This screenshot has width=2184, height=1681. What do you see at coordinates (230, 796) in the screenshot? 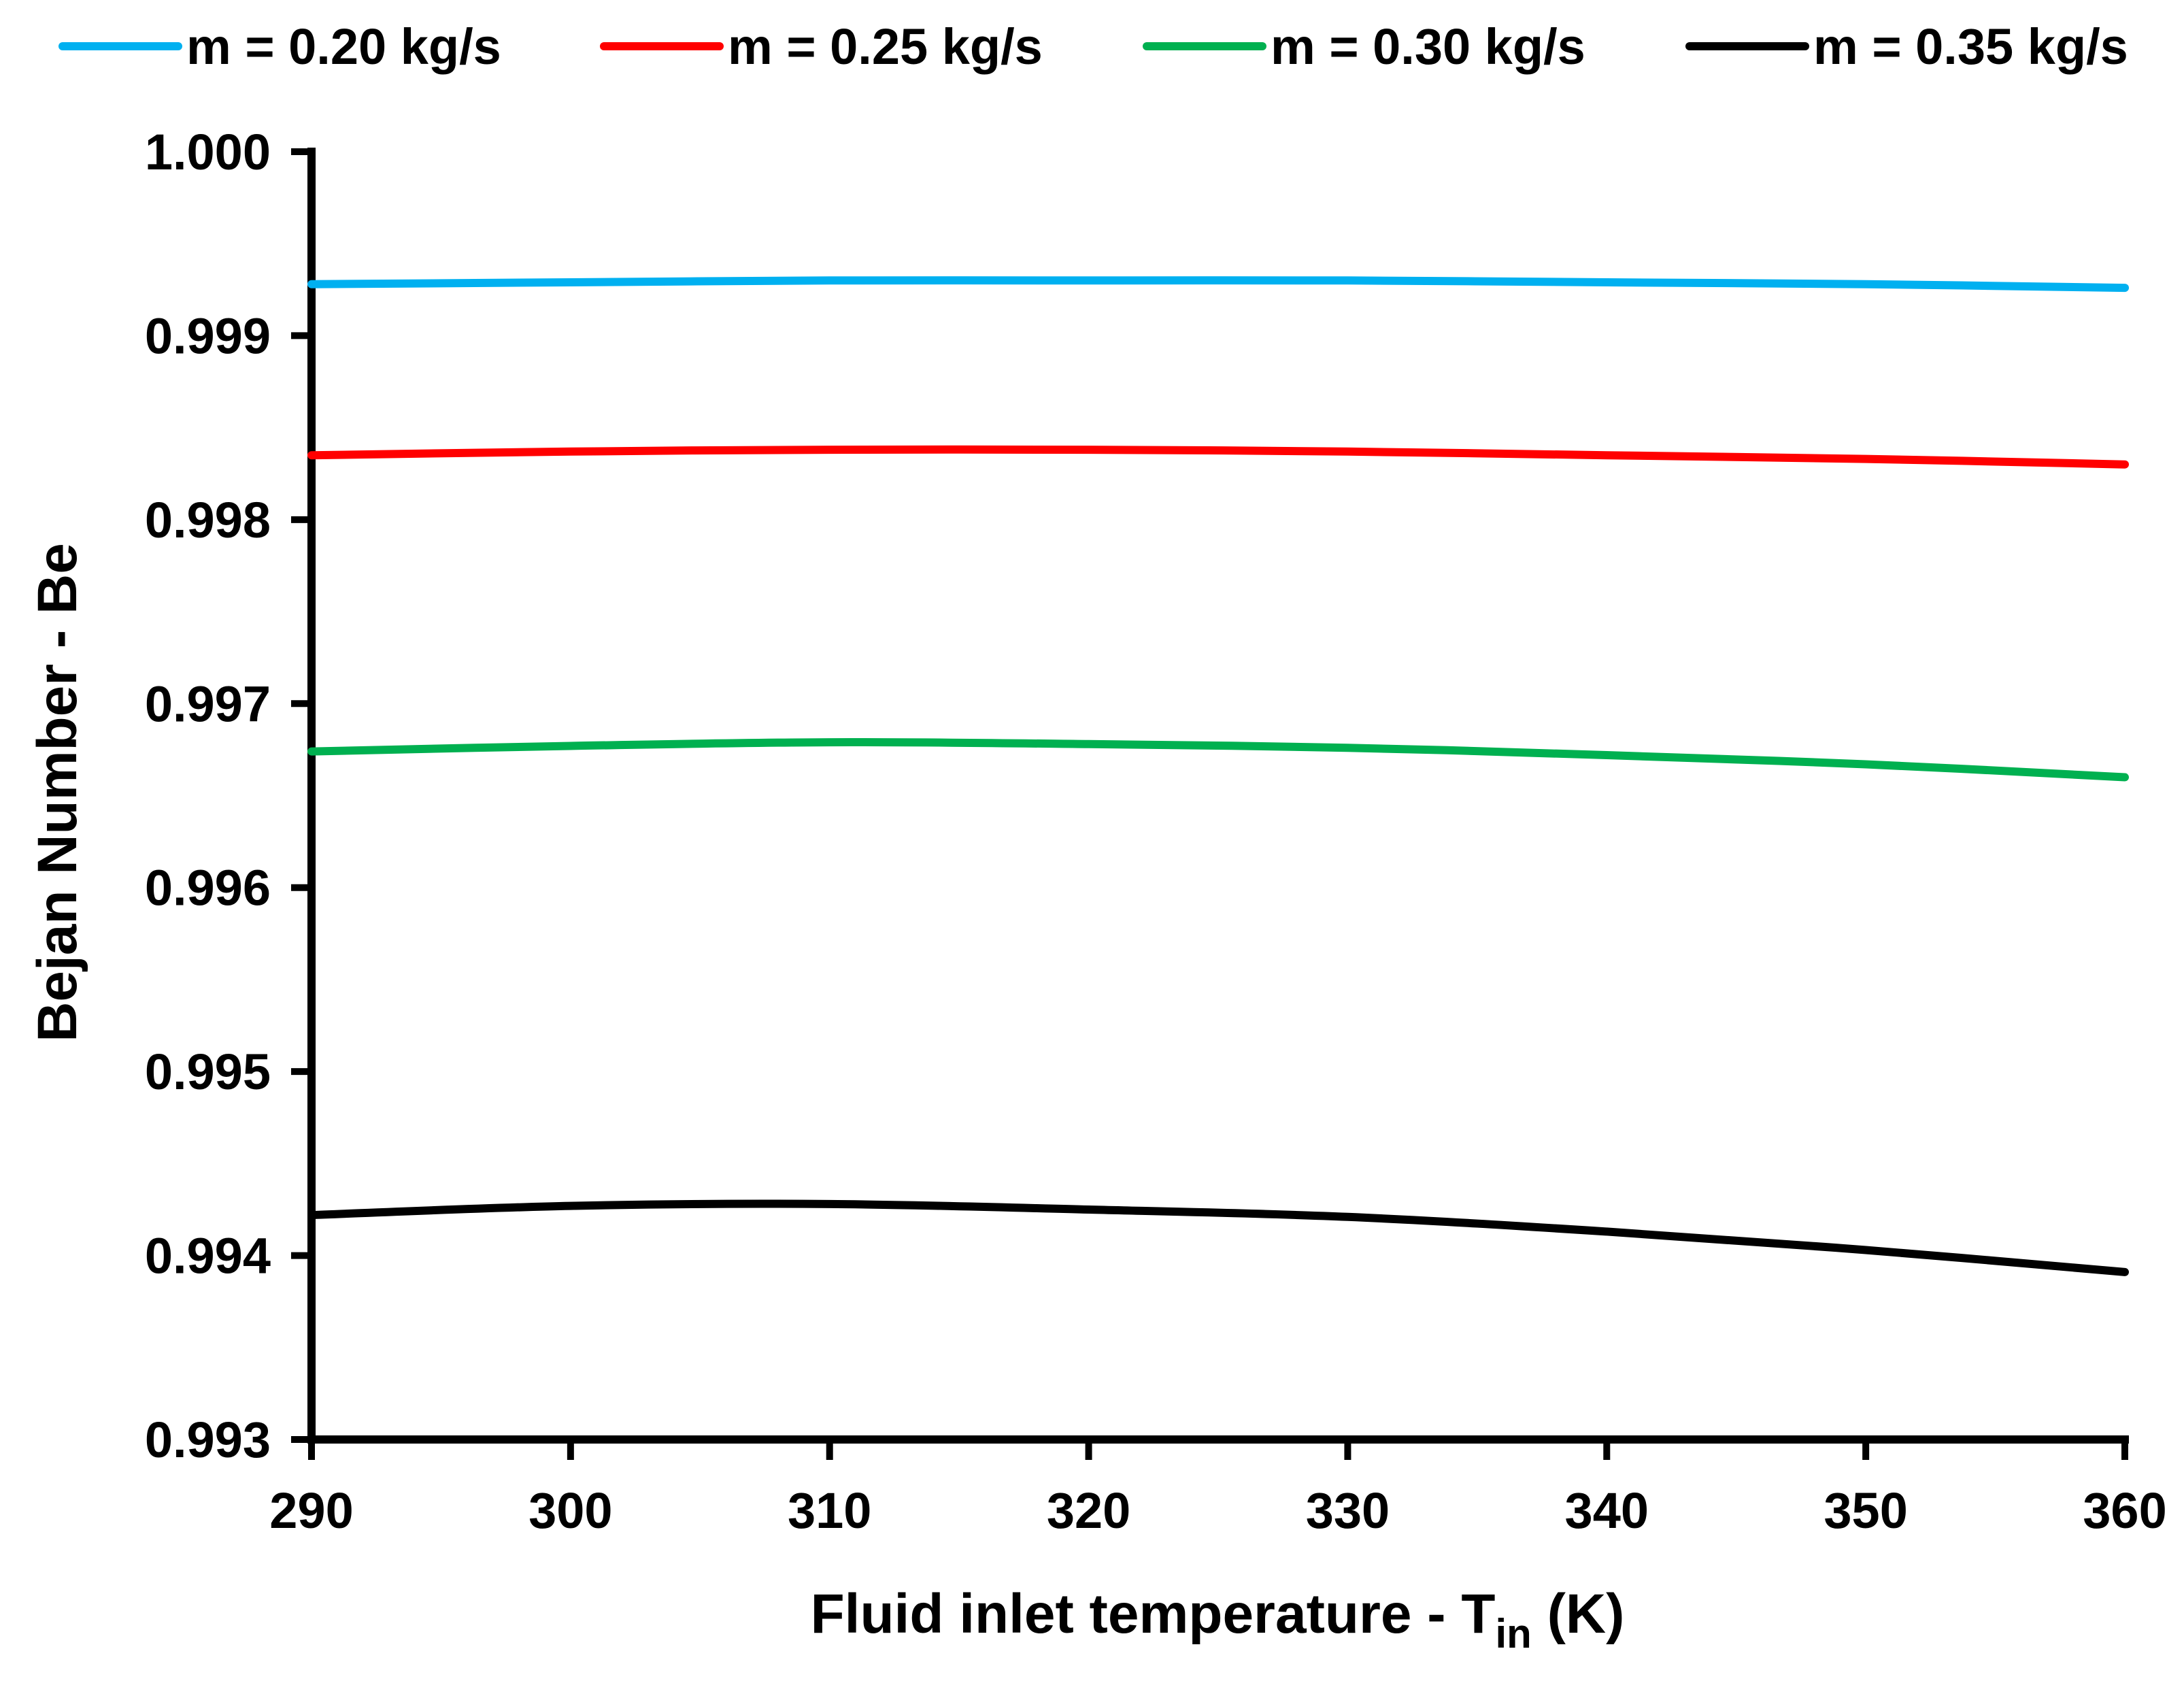
I see `y-axis: 0.993 0.994 0.995 0.996 0.997 0.998 0.999 1.000` at bounding box center [230, 796].